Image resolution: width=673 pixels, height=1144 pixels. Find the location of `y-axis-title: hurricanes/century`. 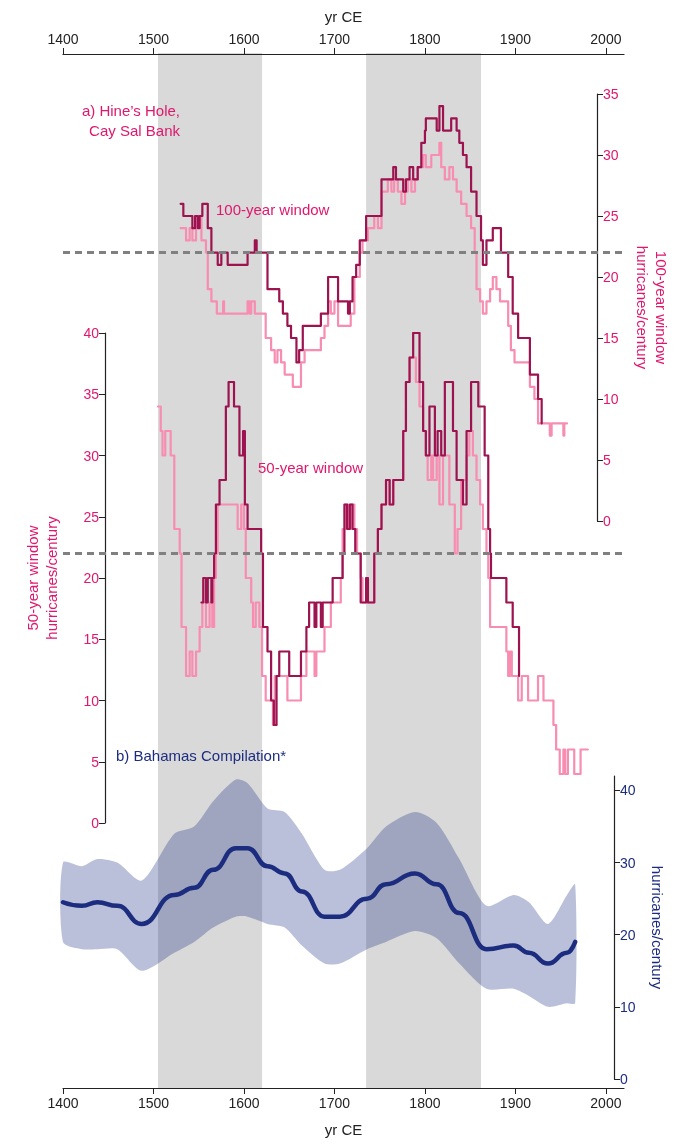

y-axis-title: hurricanes/century is located at coordinates (657, 927).